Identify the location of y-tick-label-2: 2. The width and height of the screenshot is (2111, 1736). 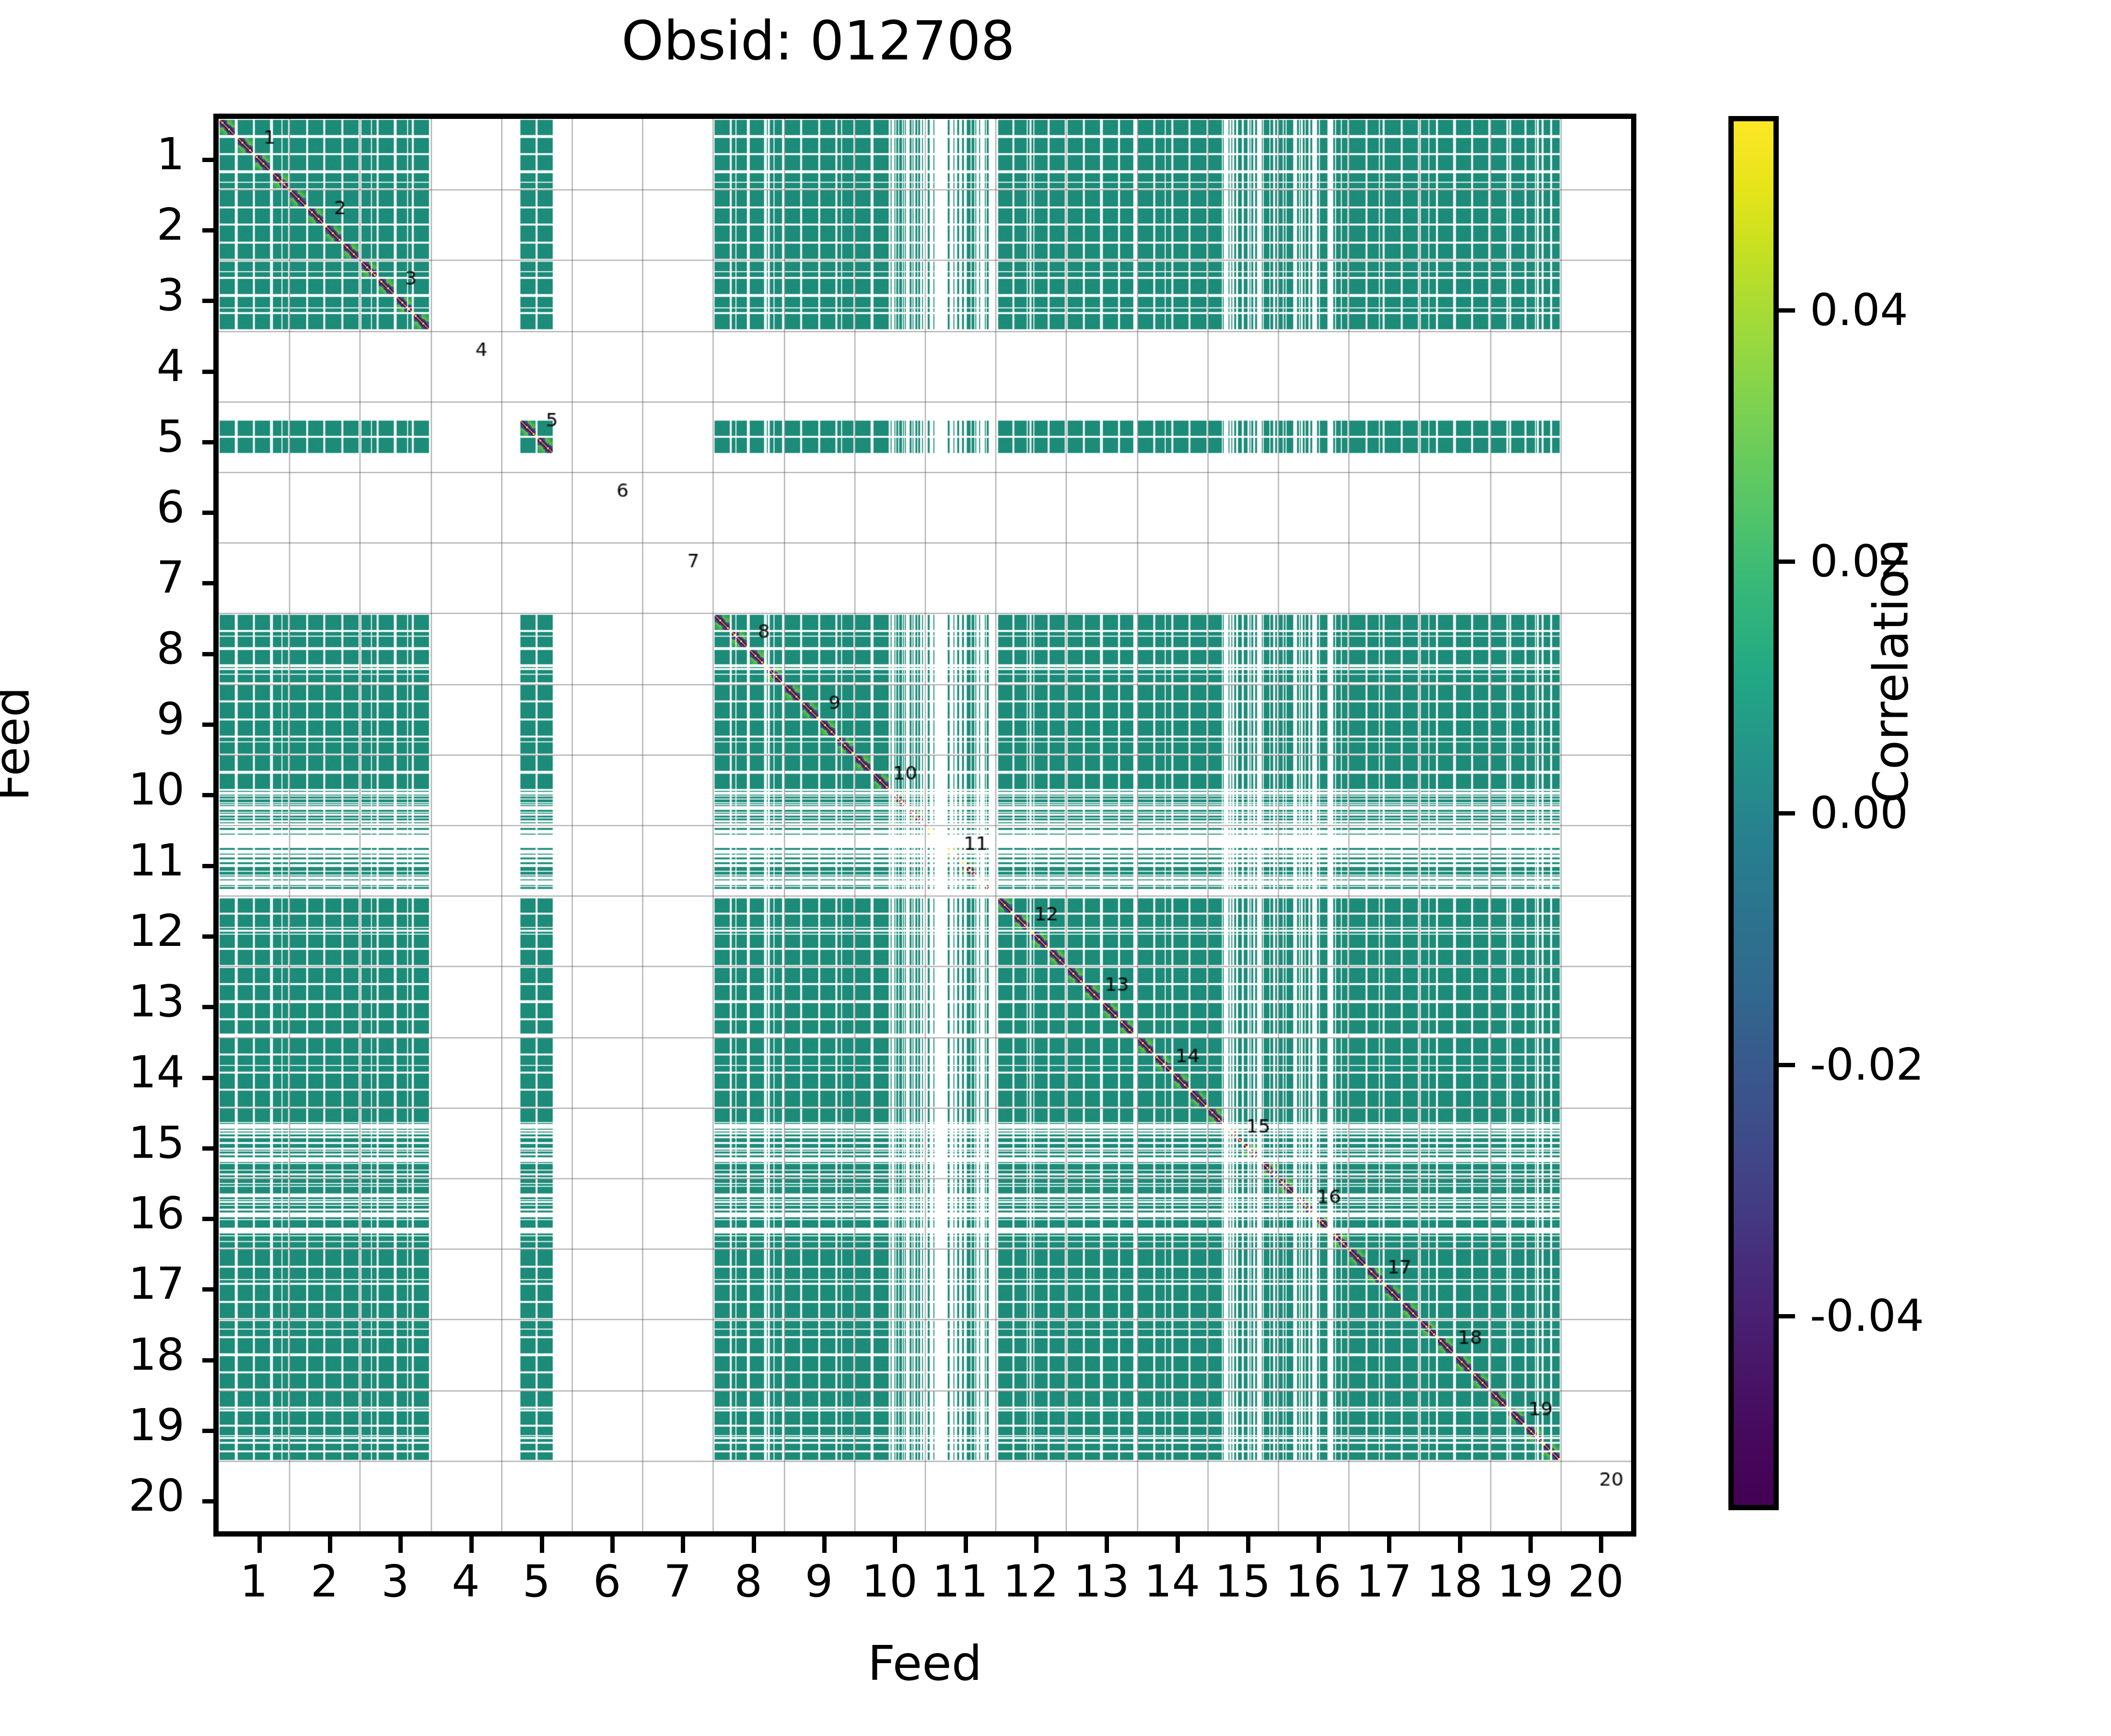
(170, 224).